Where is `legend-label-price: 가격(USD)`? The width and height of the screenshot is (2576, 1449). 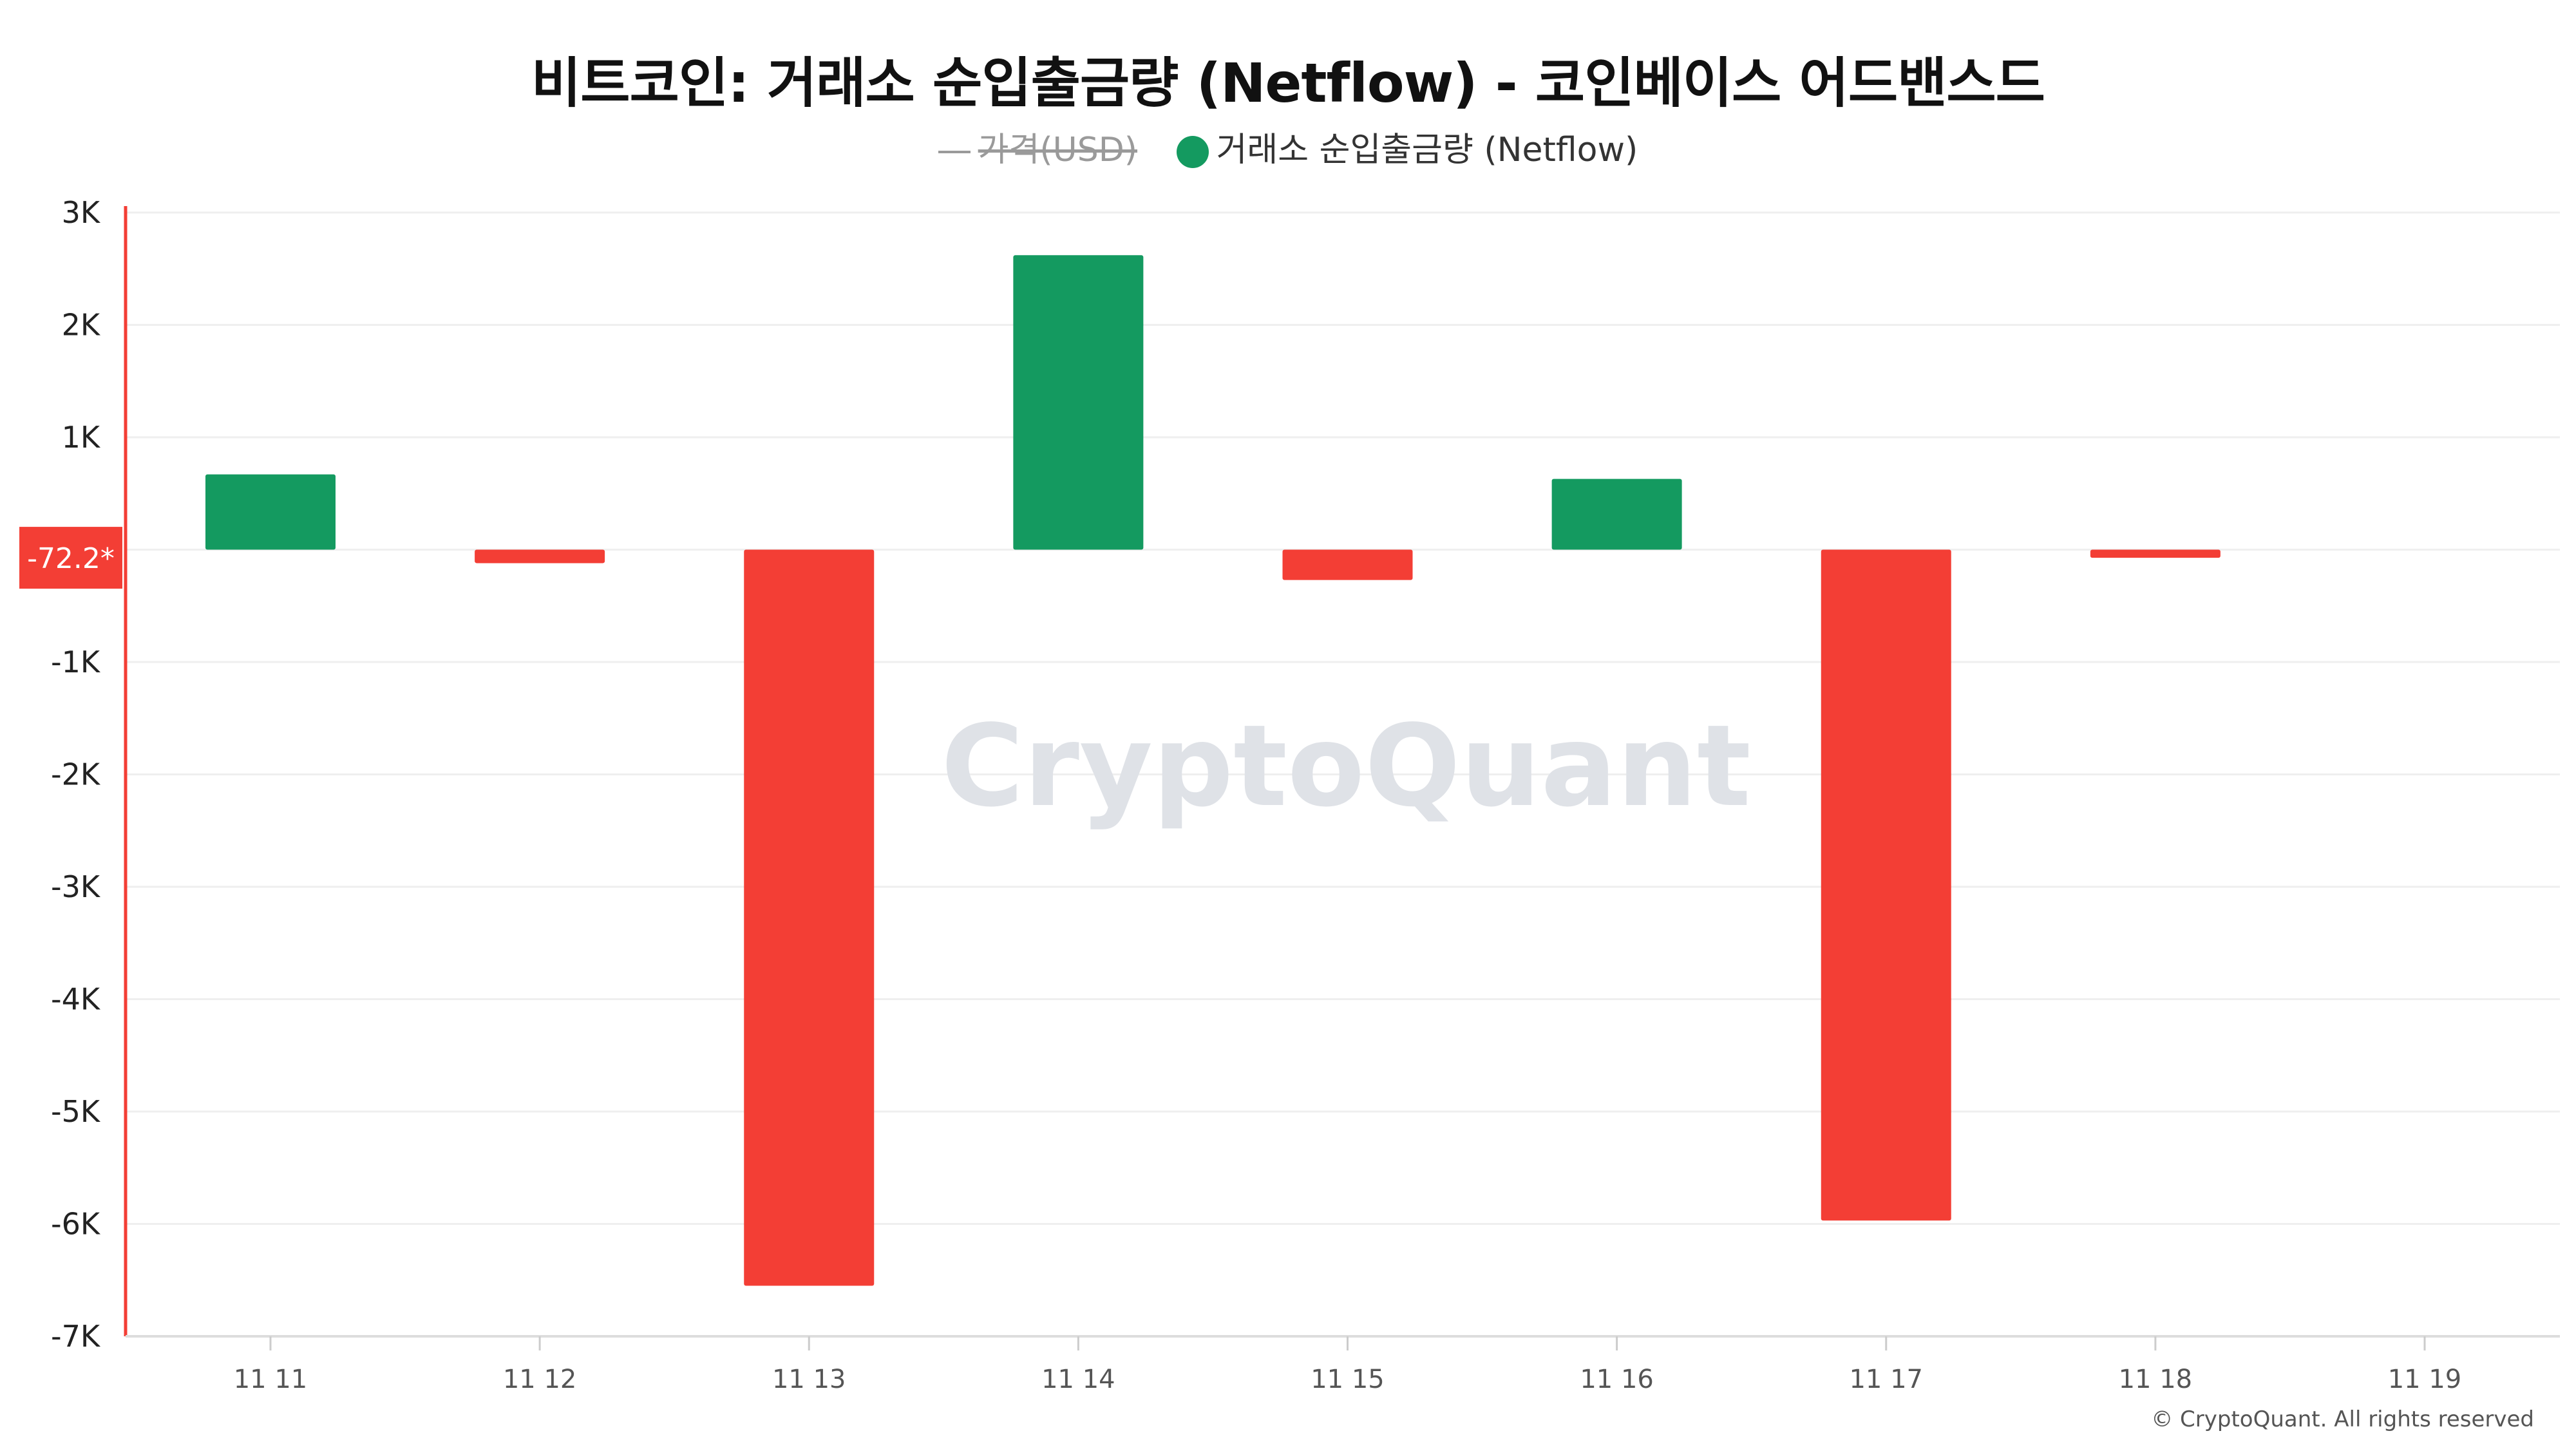
legend-label-price: 가격(USD) is located at coordinates (1058, 150).